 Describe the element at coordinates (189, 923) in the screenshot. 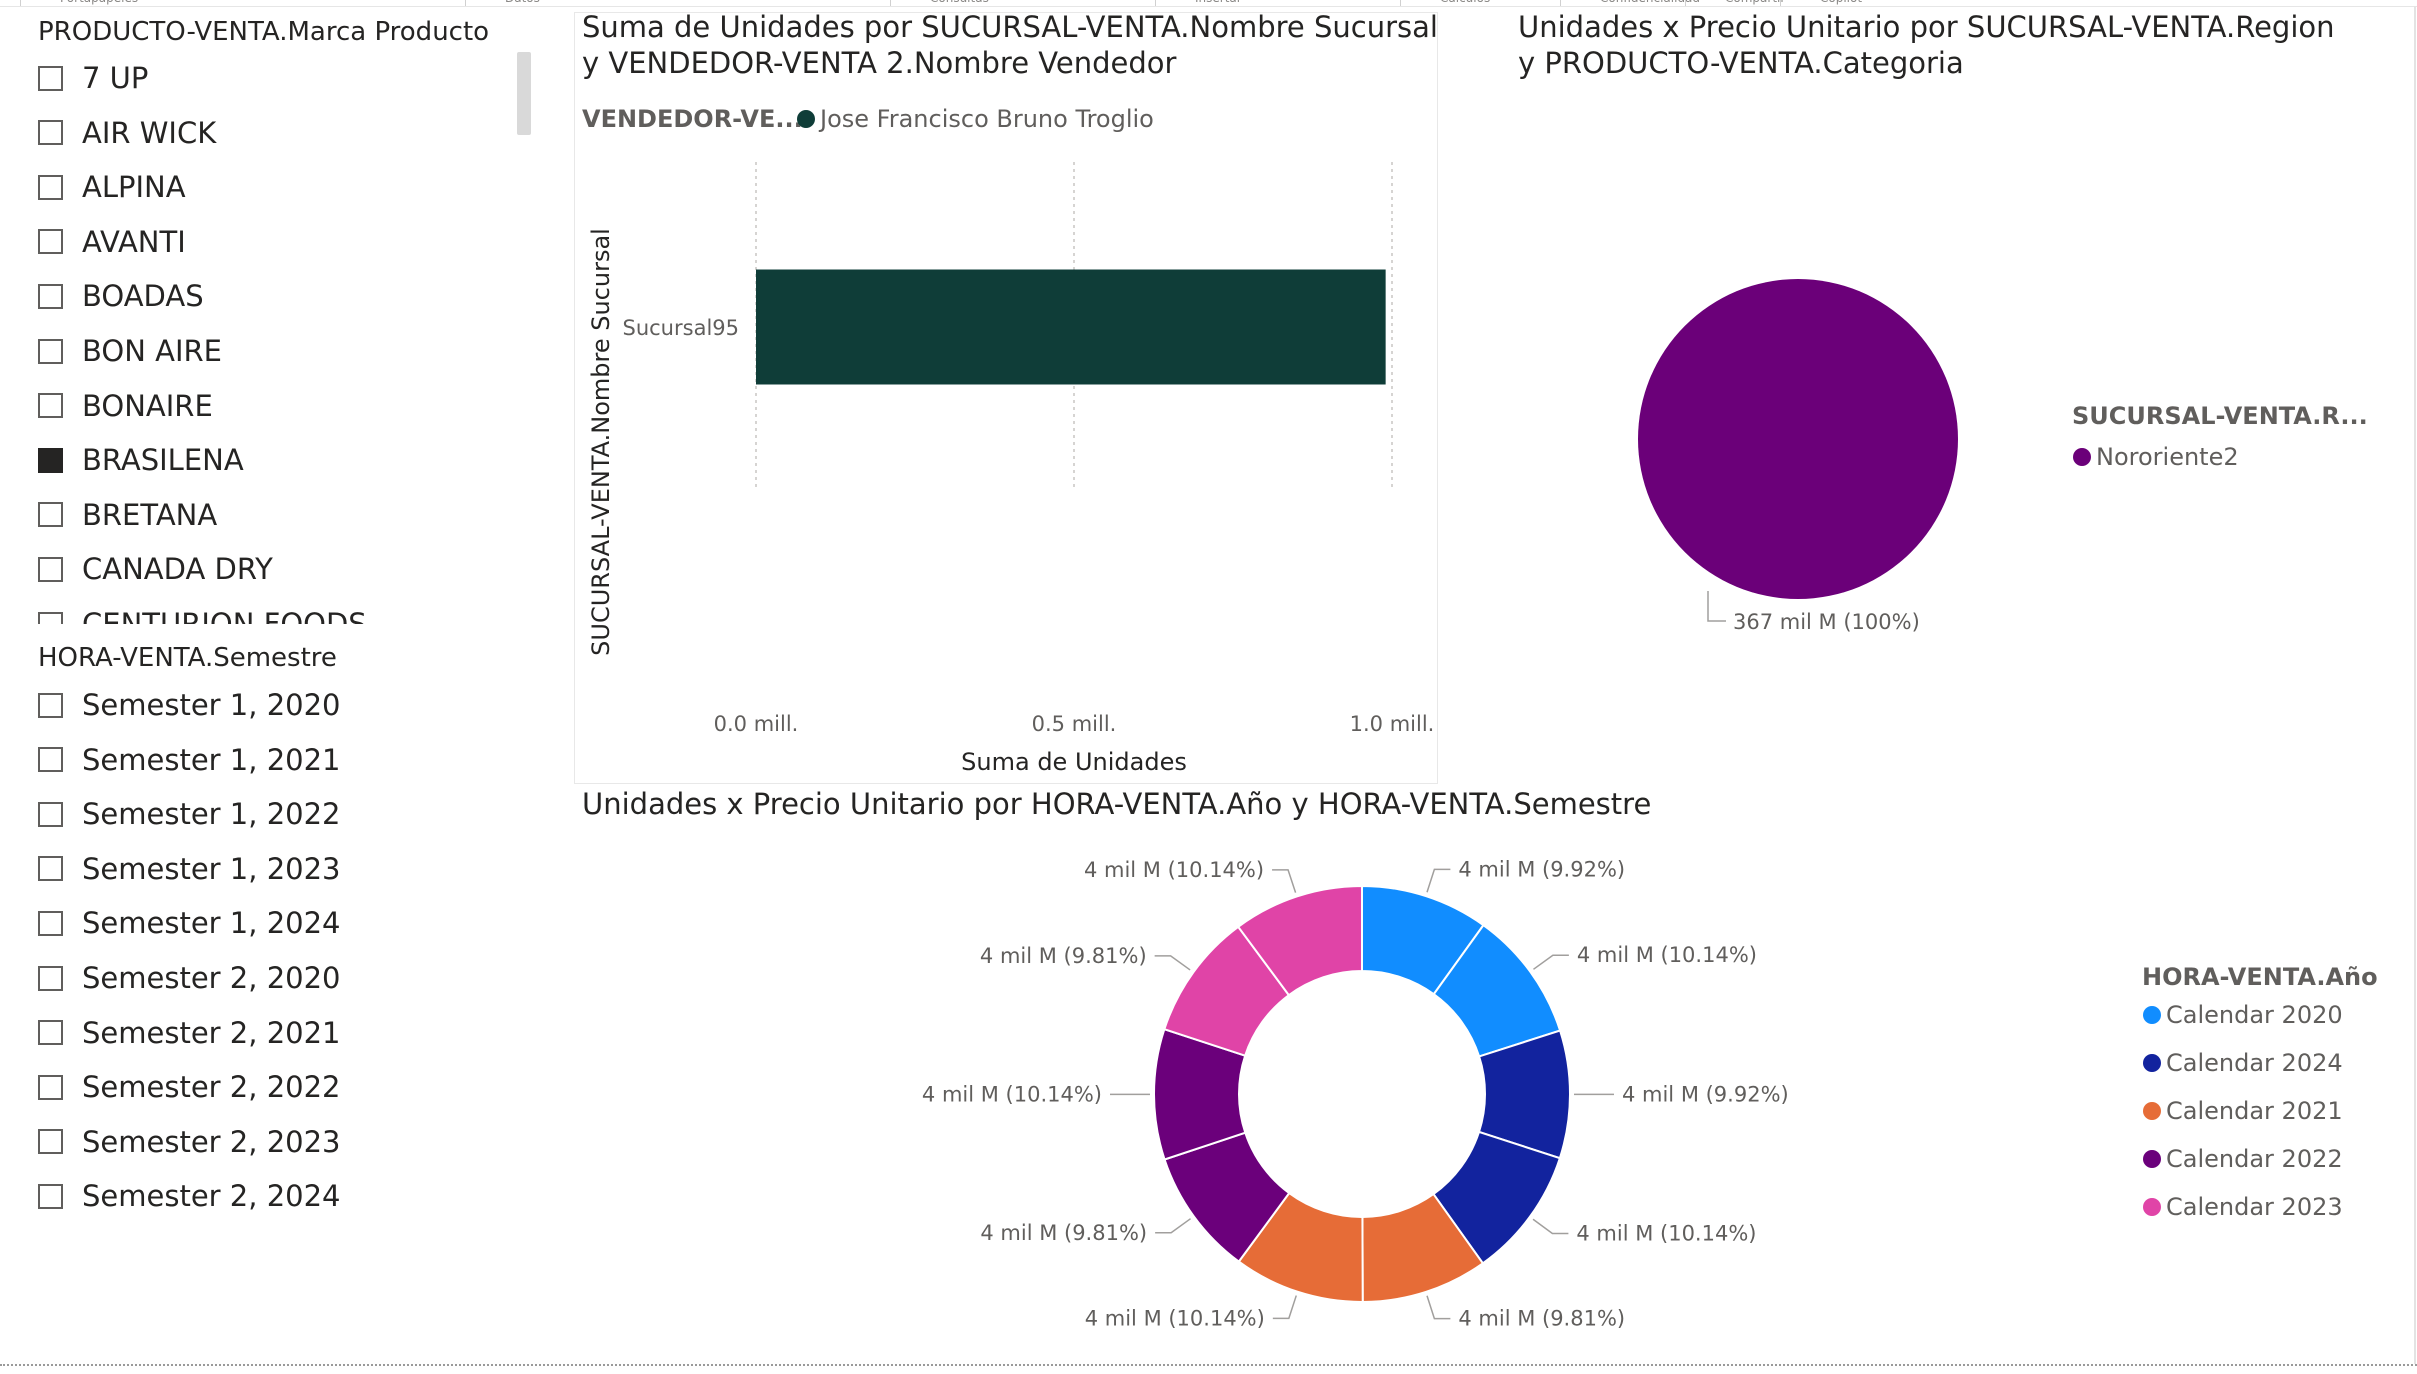

I see `semester-slicer-item: Semester 1, 2024` at that location.